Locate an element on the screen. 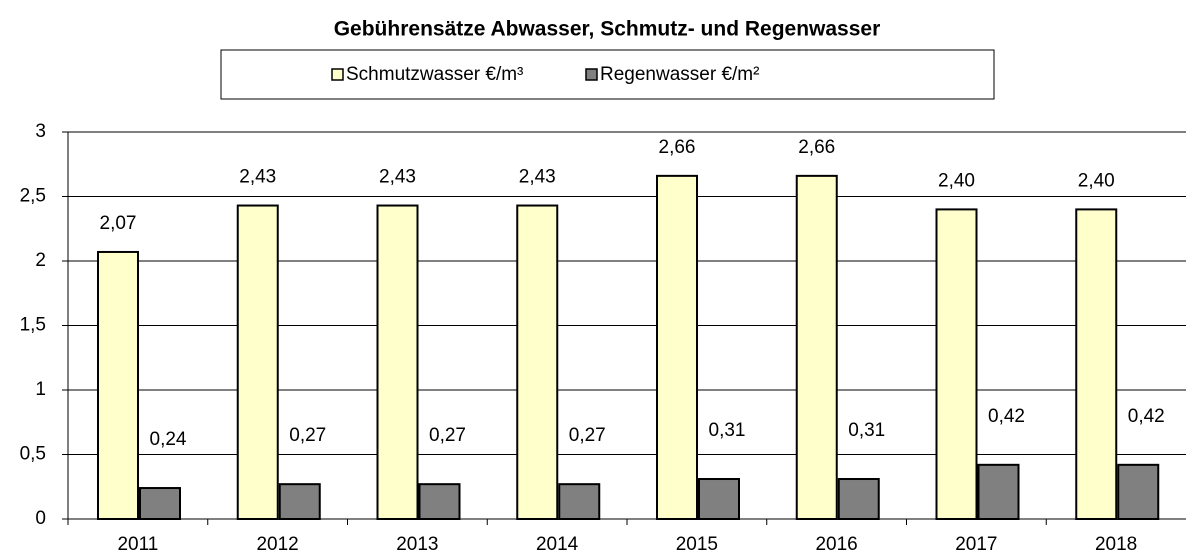 This screenshot has width=1186, height=558. y-tick-label: 1,5 is located at coordinates (33, 325).